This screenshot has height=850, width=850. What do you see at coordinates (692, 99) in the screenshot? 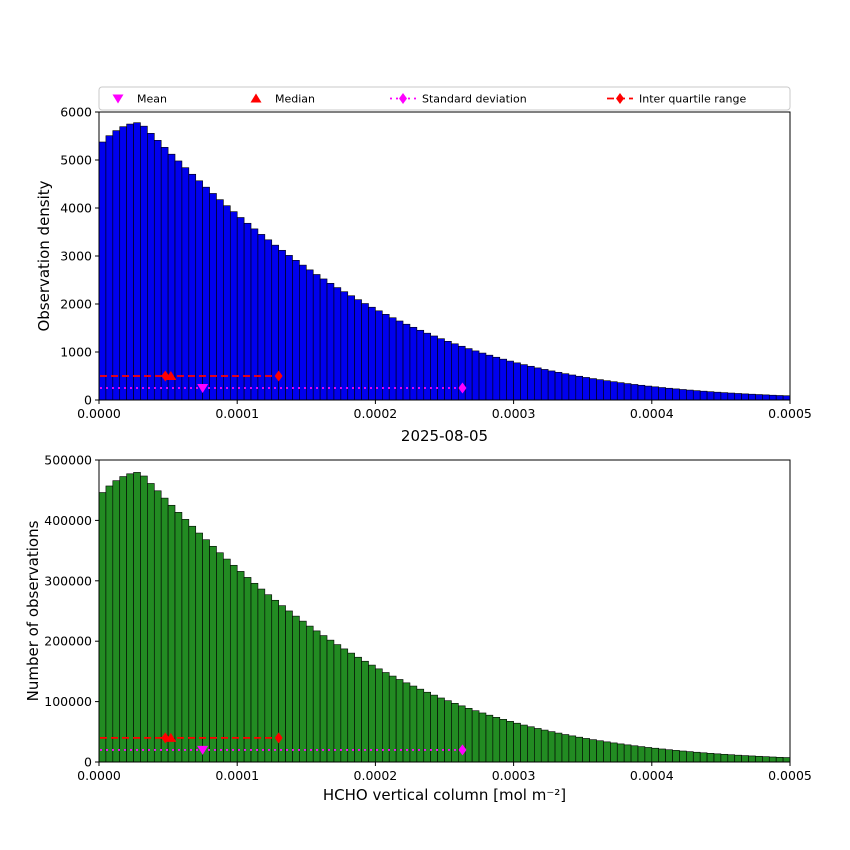
I see `legend-label: Inter quartile range` at bounding box center [692, 99].